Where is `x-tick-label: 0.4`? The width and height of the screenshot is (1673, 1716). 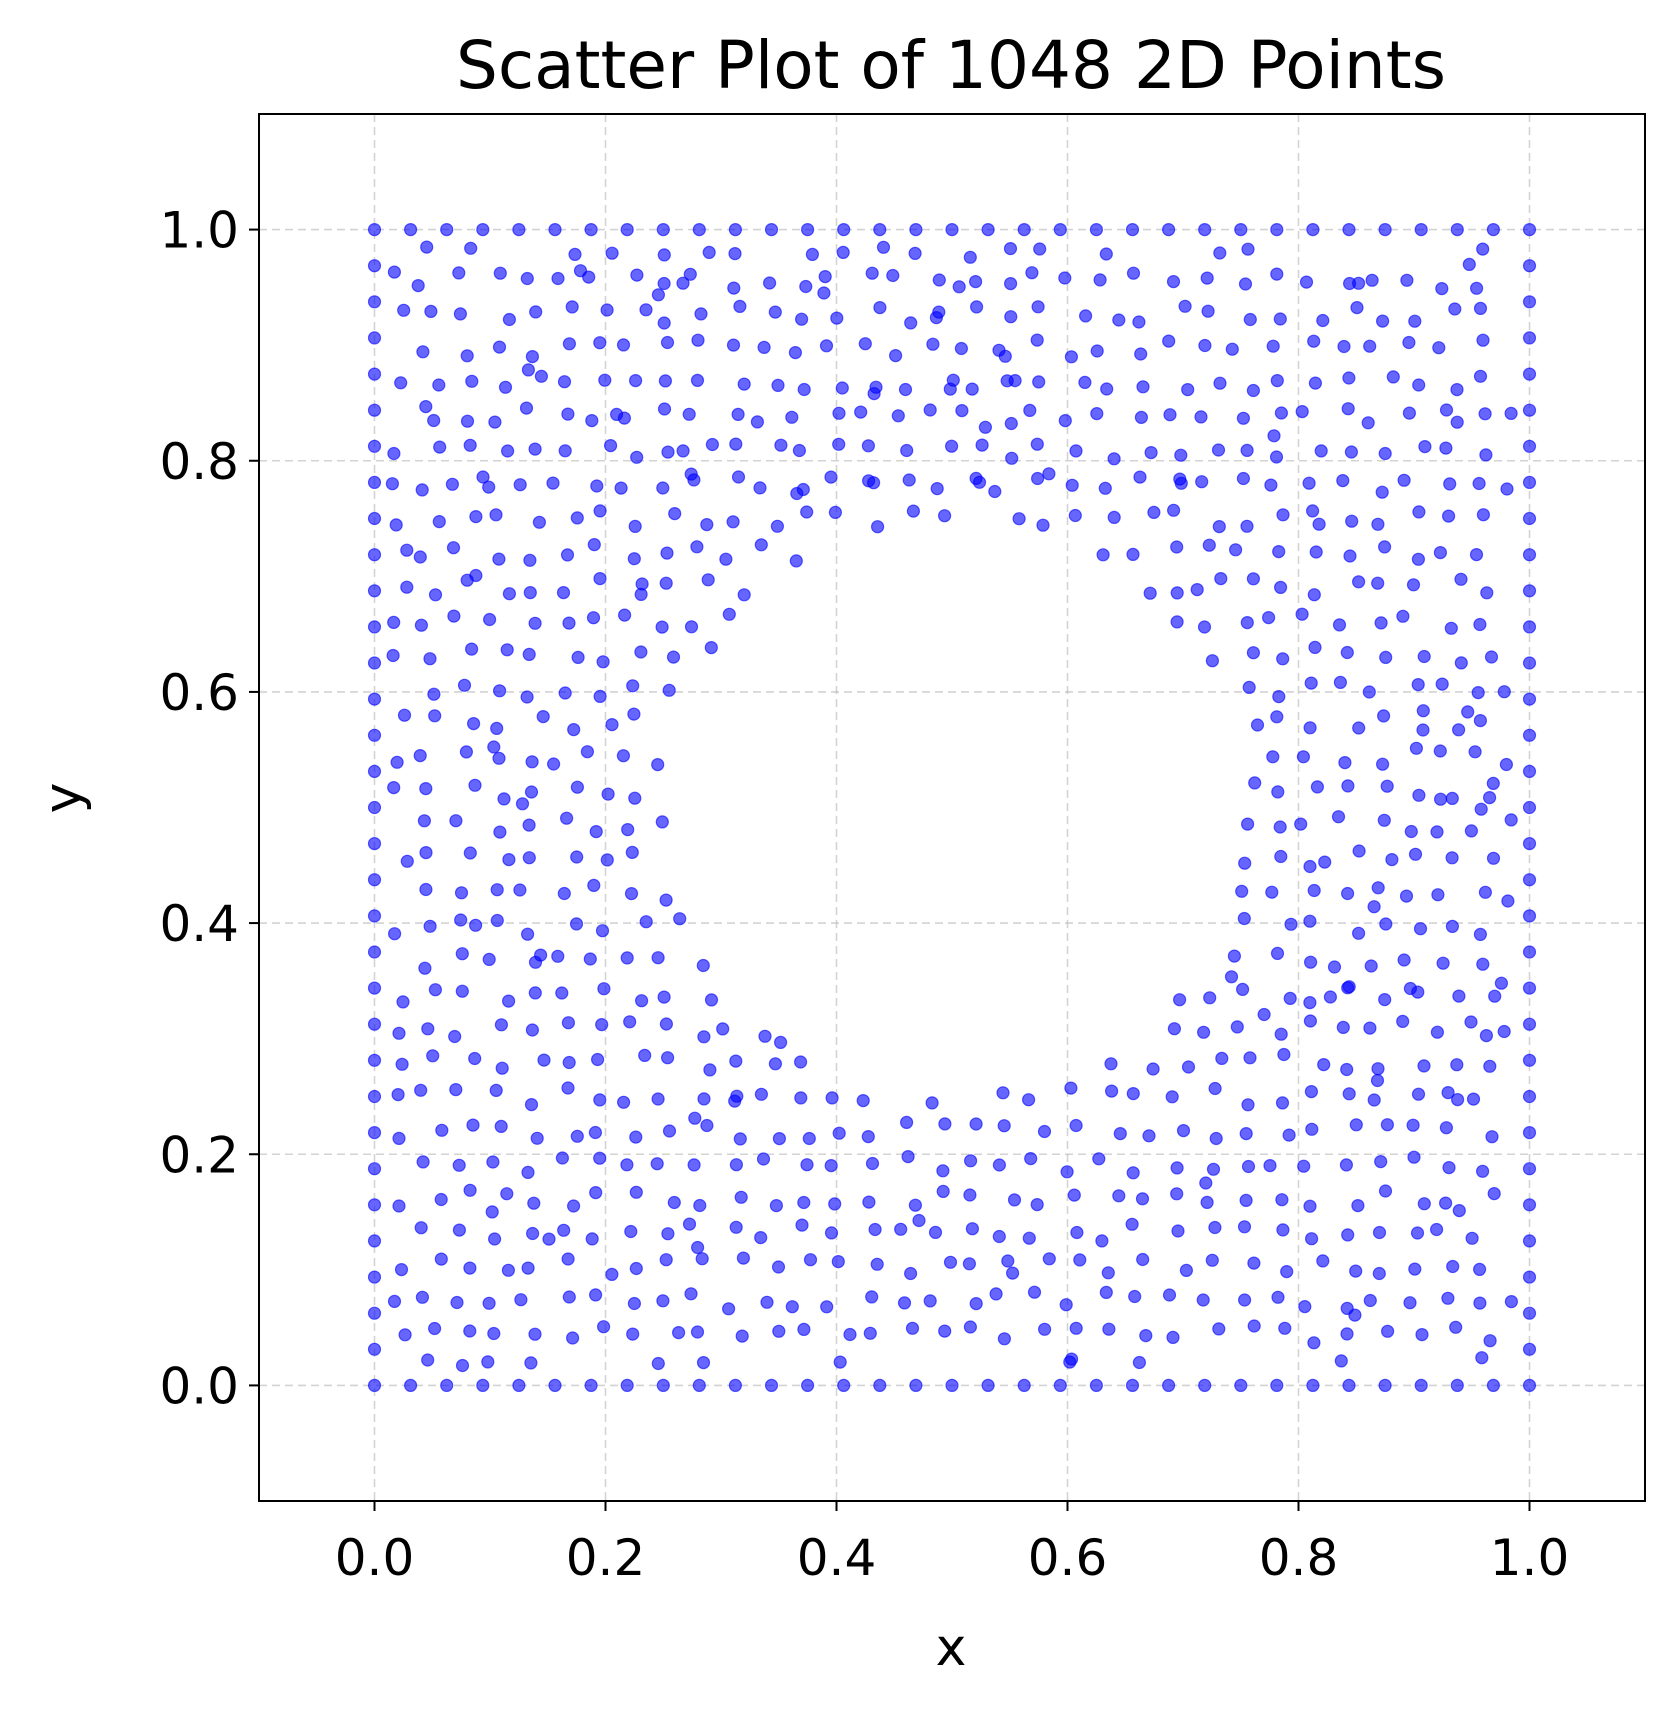
x-tick-label: 0.4 is located at coordinates (837, 1558).